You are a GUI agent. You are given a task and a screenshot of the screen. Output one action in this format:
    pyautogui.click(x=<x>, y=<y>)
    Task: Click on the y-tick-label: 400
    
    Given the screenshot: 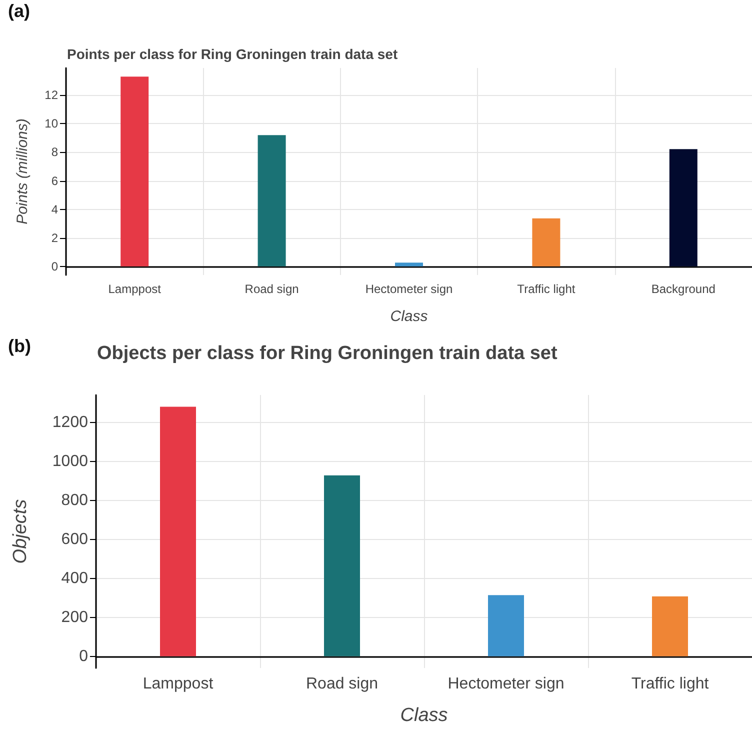 What is the action you would take?
    pyautogui.click(x=74, y=578)
    